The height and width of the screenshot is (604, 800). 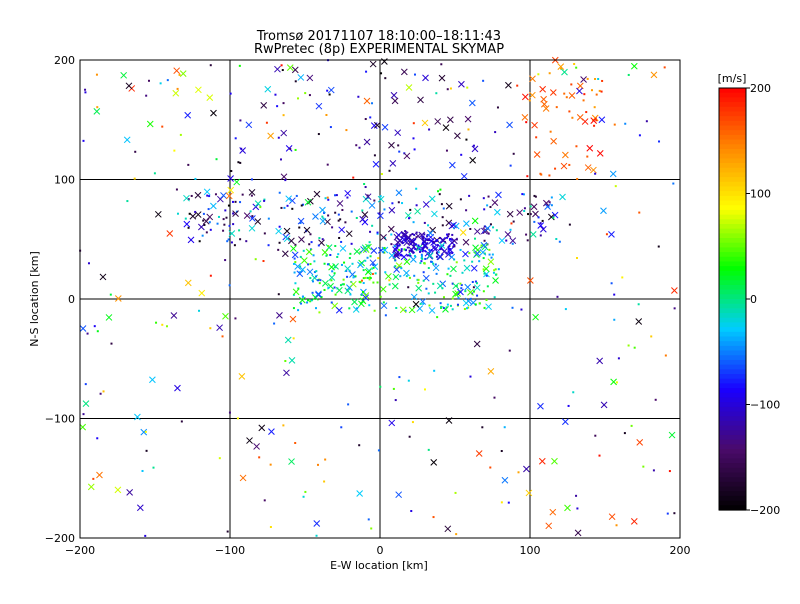 I want to click on colorbar-tick-label: 0, so click(x=753, y=299).